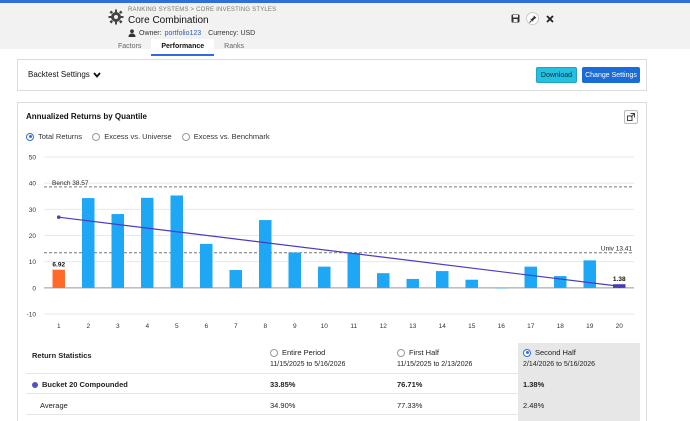  Describe the element at coordinates (202, 10) in the screenshot. I see `breadcrumb: RANKING SYSTEMS > CORE INVESTING STYLES` at that location.